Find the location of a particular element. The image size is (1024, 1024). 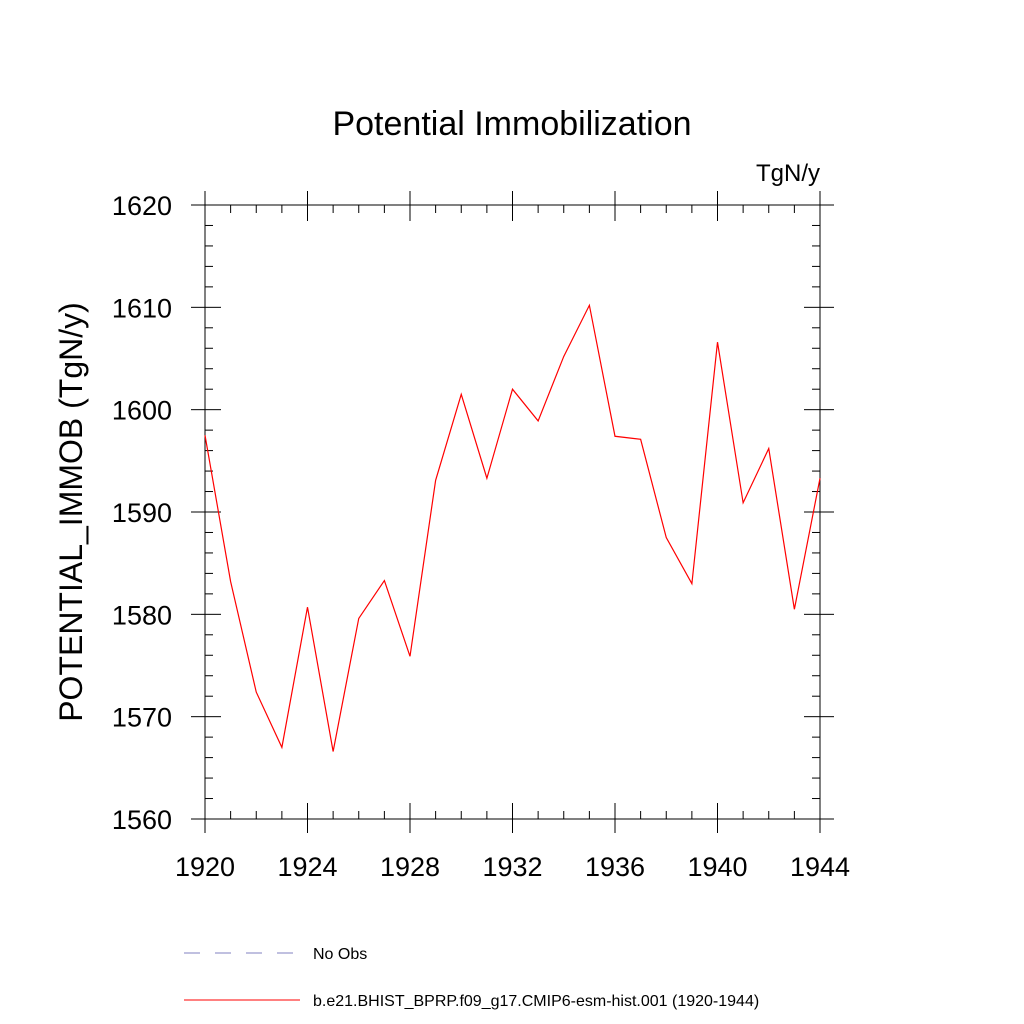

y-tick-label: 1620 is located at coordinates (142, 206).